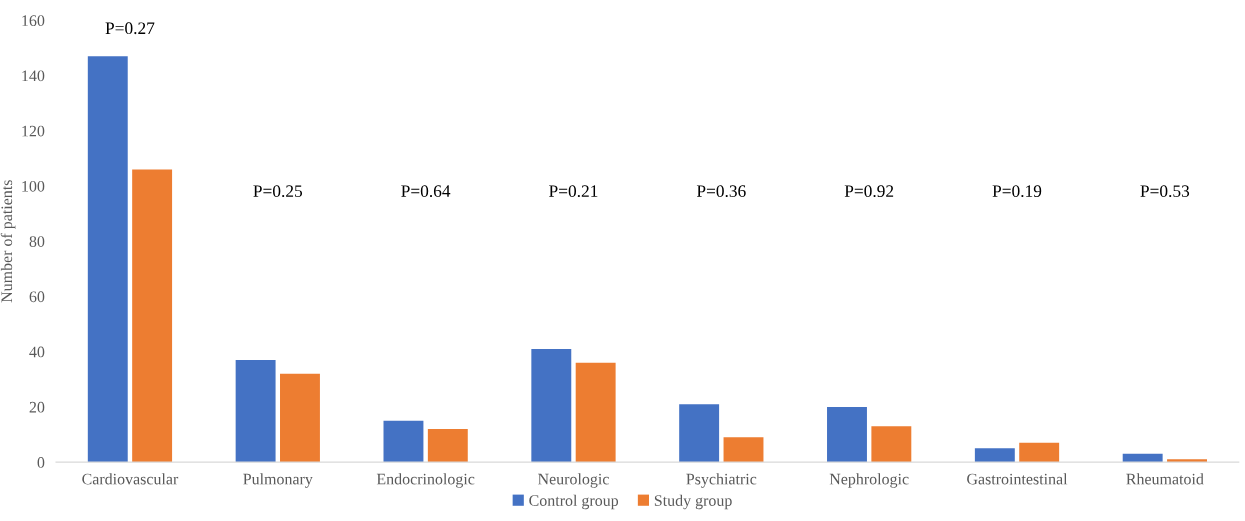 This screenshot has width=1245, height=521. What do you see at coordinates (721, 191) in the screenshot?
I see `annotation: P=0.36` at bounding box center [721, 191].